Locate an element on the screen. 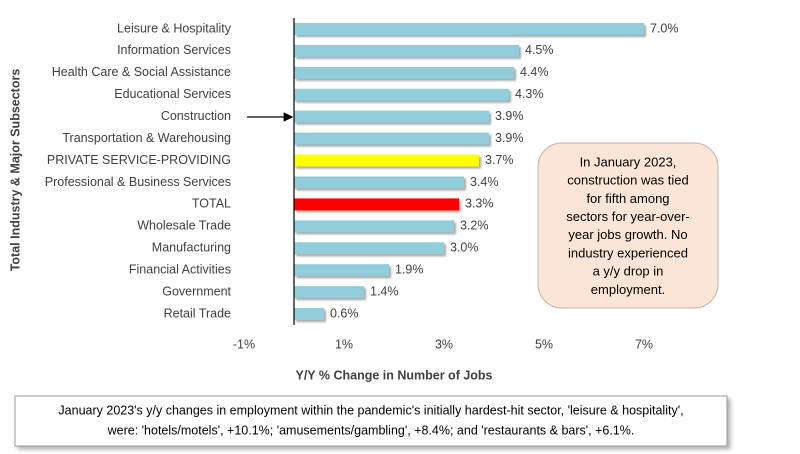 Image resolution: width=800 pixels, height=454 pixels. value-label: 4.5% is located at coordinates (539, 50).